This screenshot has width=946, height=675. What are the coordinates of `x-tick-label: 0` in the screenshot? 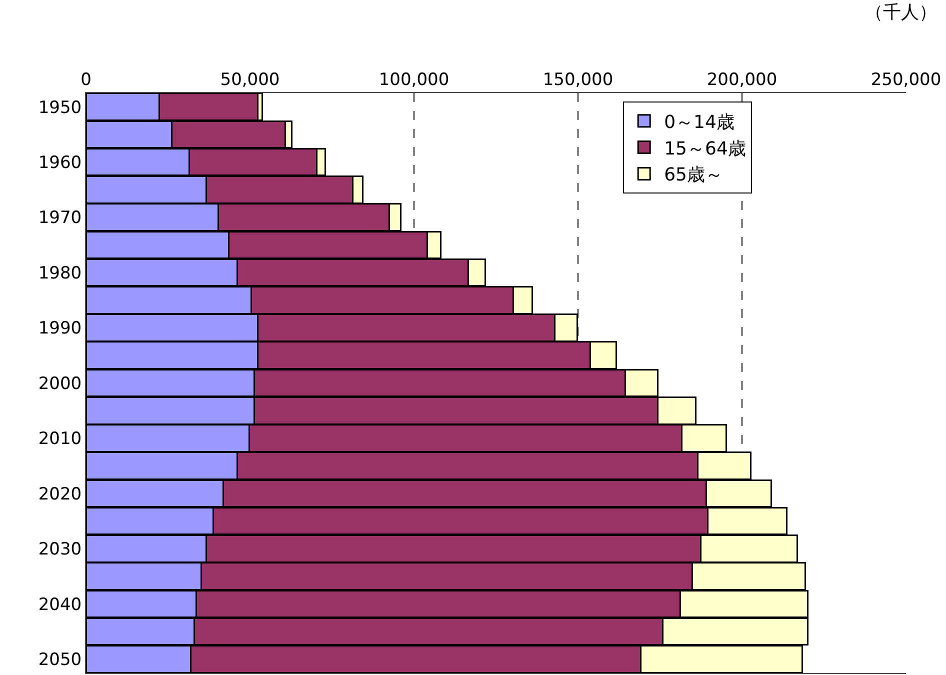 It's located at (86, 80).